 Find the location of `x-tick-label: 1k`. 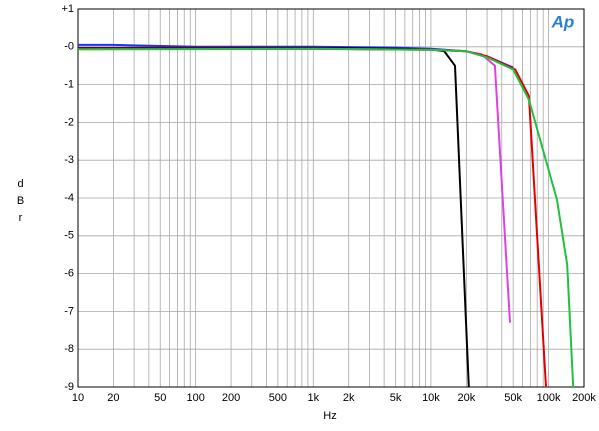

x-tick-label: 1k is located at coordinates (313, 398).